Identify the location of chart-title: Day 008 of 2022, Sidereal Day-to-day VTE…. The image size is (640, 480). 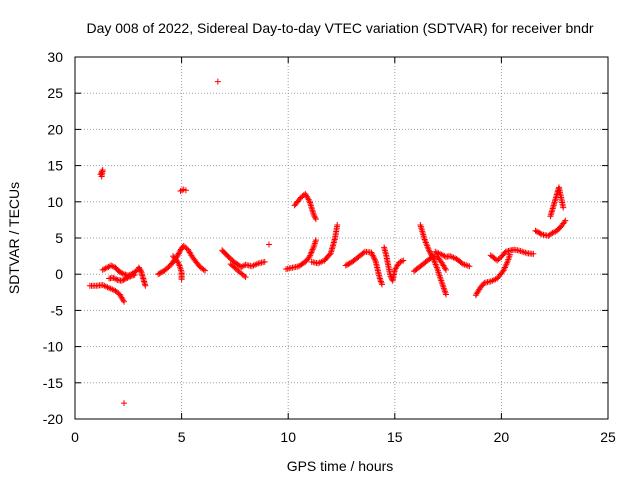
(339, 28).